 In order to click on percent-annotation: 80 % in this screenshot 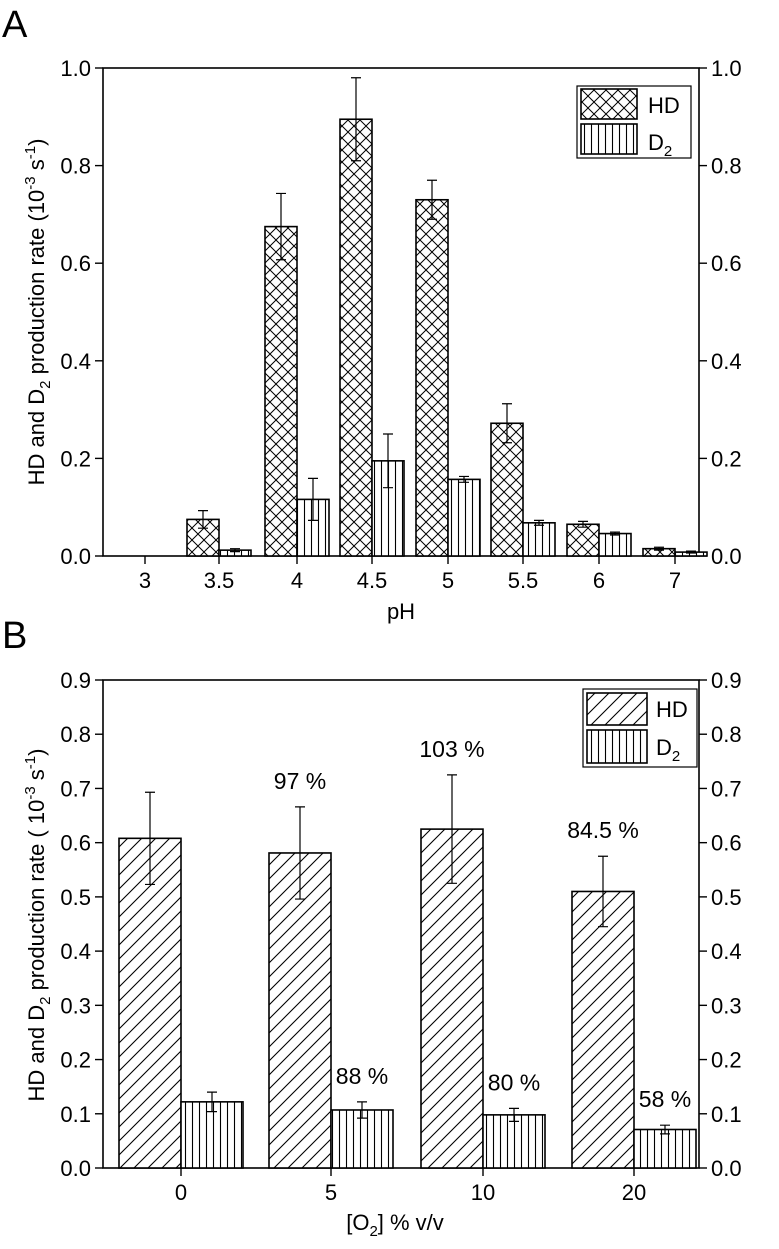, I will do `click(514, 1082)`.